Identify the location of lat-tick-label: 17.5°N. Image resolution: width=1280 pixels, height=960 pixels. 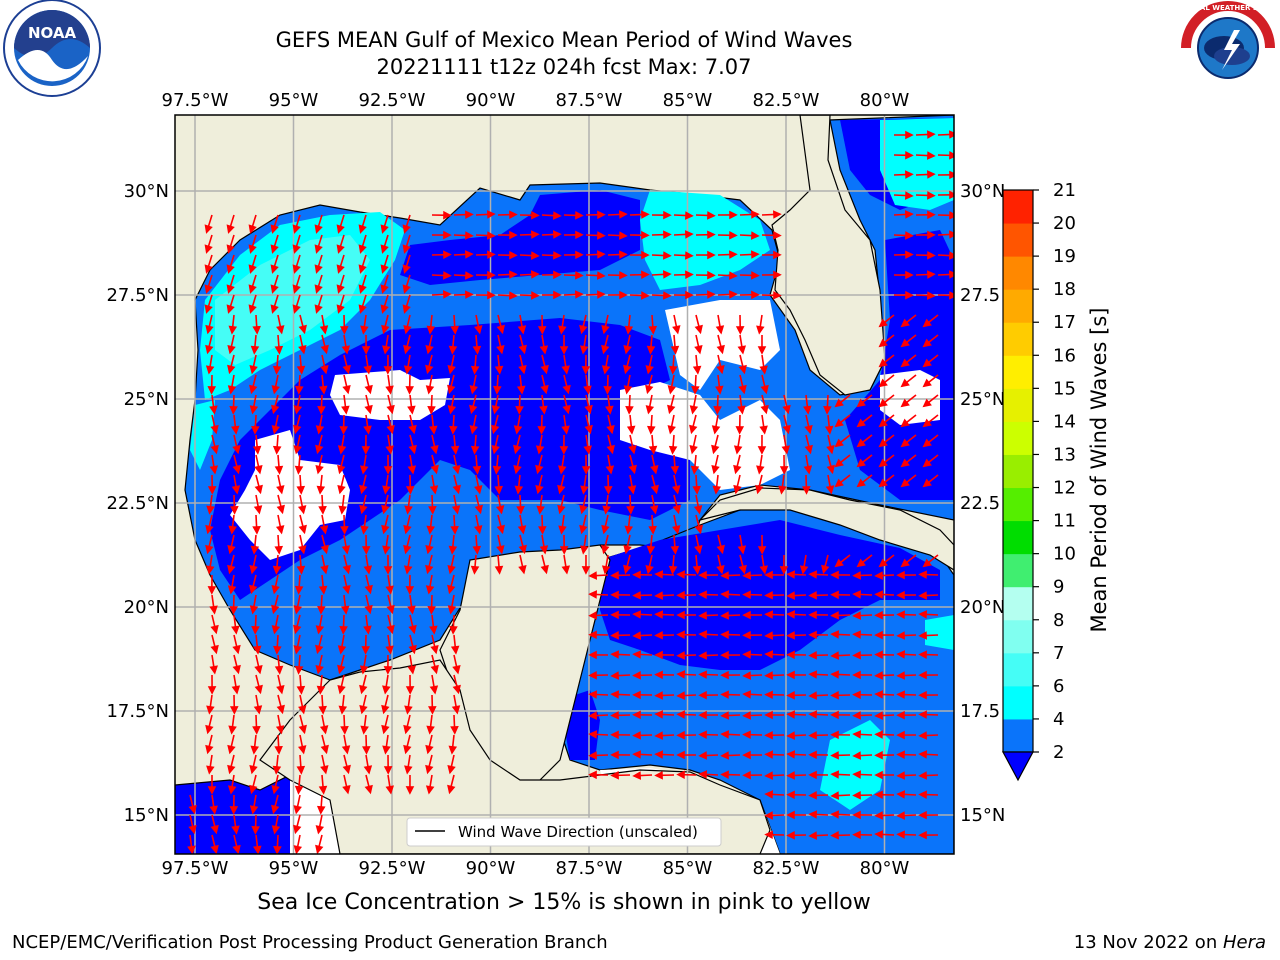
(137, 711).